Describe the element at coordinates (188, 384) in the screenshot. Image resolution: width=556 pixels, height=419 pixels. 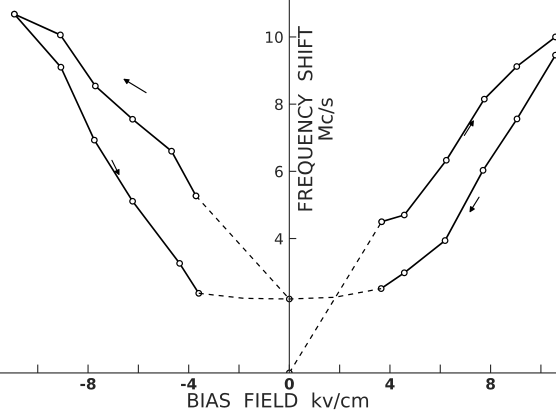
I see `x-tick-label: -4` at that location.